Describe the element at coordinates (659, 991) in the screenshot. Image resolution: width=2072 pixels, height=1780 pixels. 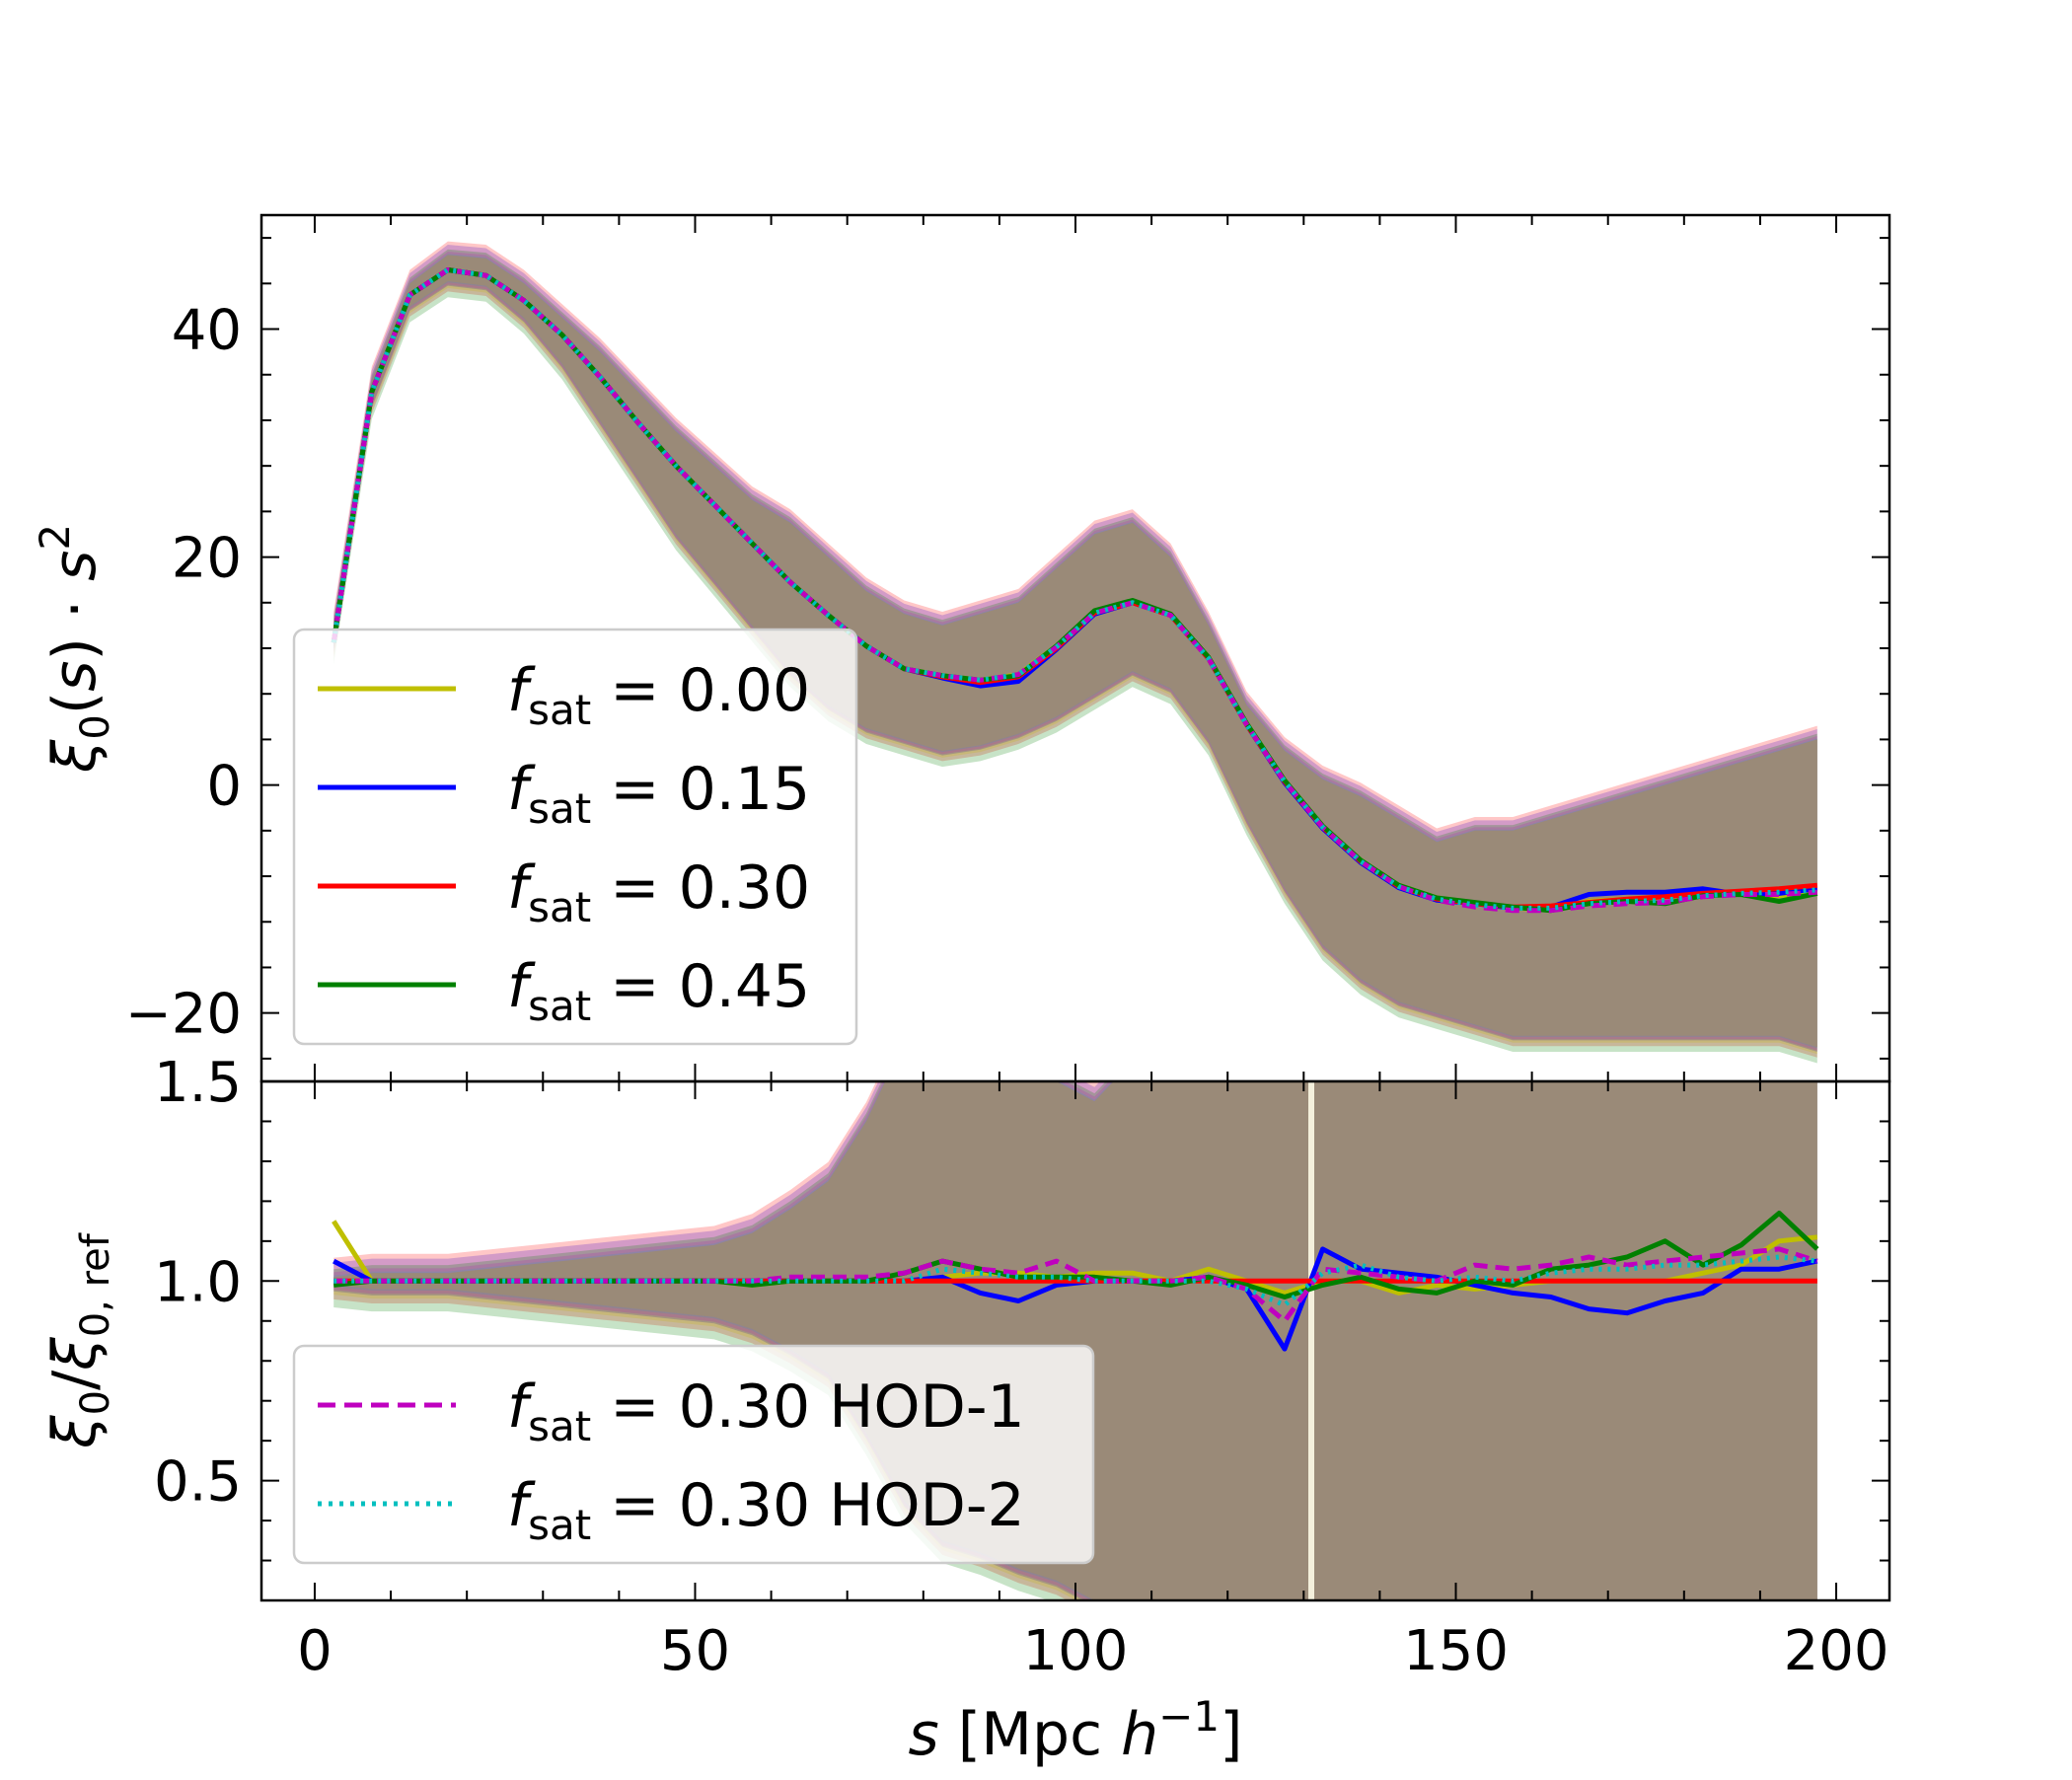
I see `legend-label: fsat = 0.45` at that location.